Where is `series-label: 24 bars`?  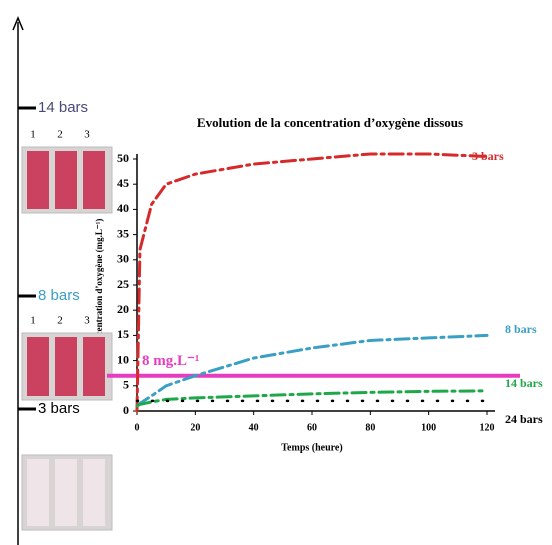
series-label: 24 bars is located at coordinates (524, 419).